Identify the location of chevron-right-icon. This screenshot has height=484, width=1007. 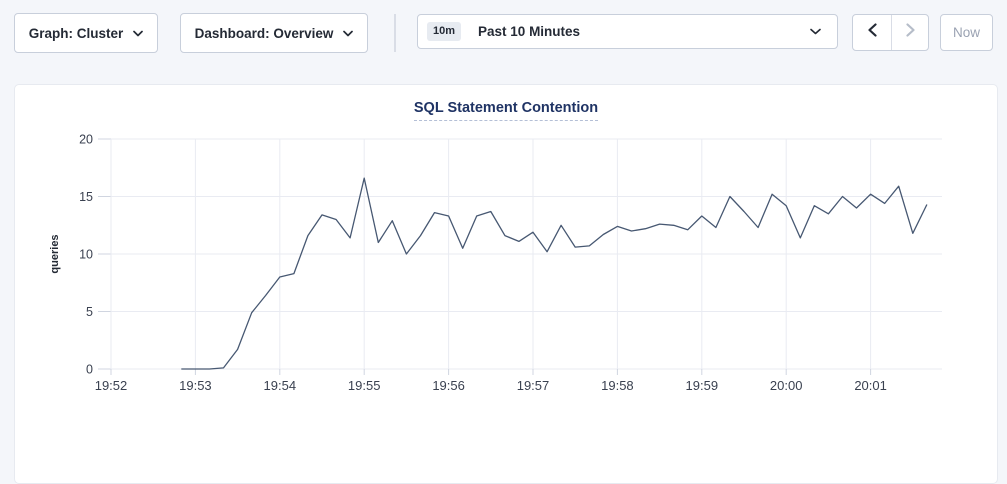
(910, 32).